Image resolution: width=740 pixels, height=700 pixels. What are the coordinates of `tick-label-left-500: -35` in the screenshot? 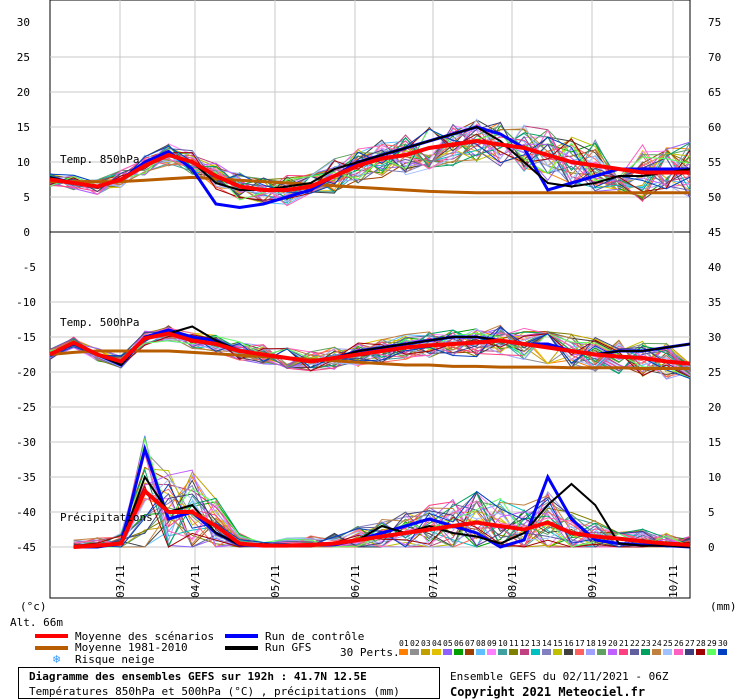 It's located at (26, 477).